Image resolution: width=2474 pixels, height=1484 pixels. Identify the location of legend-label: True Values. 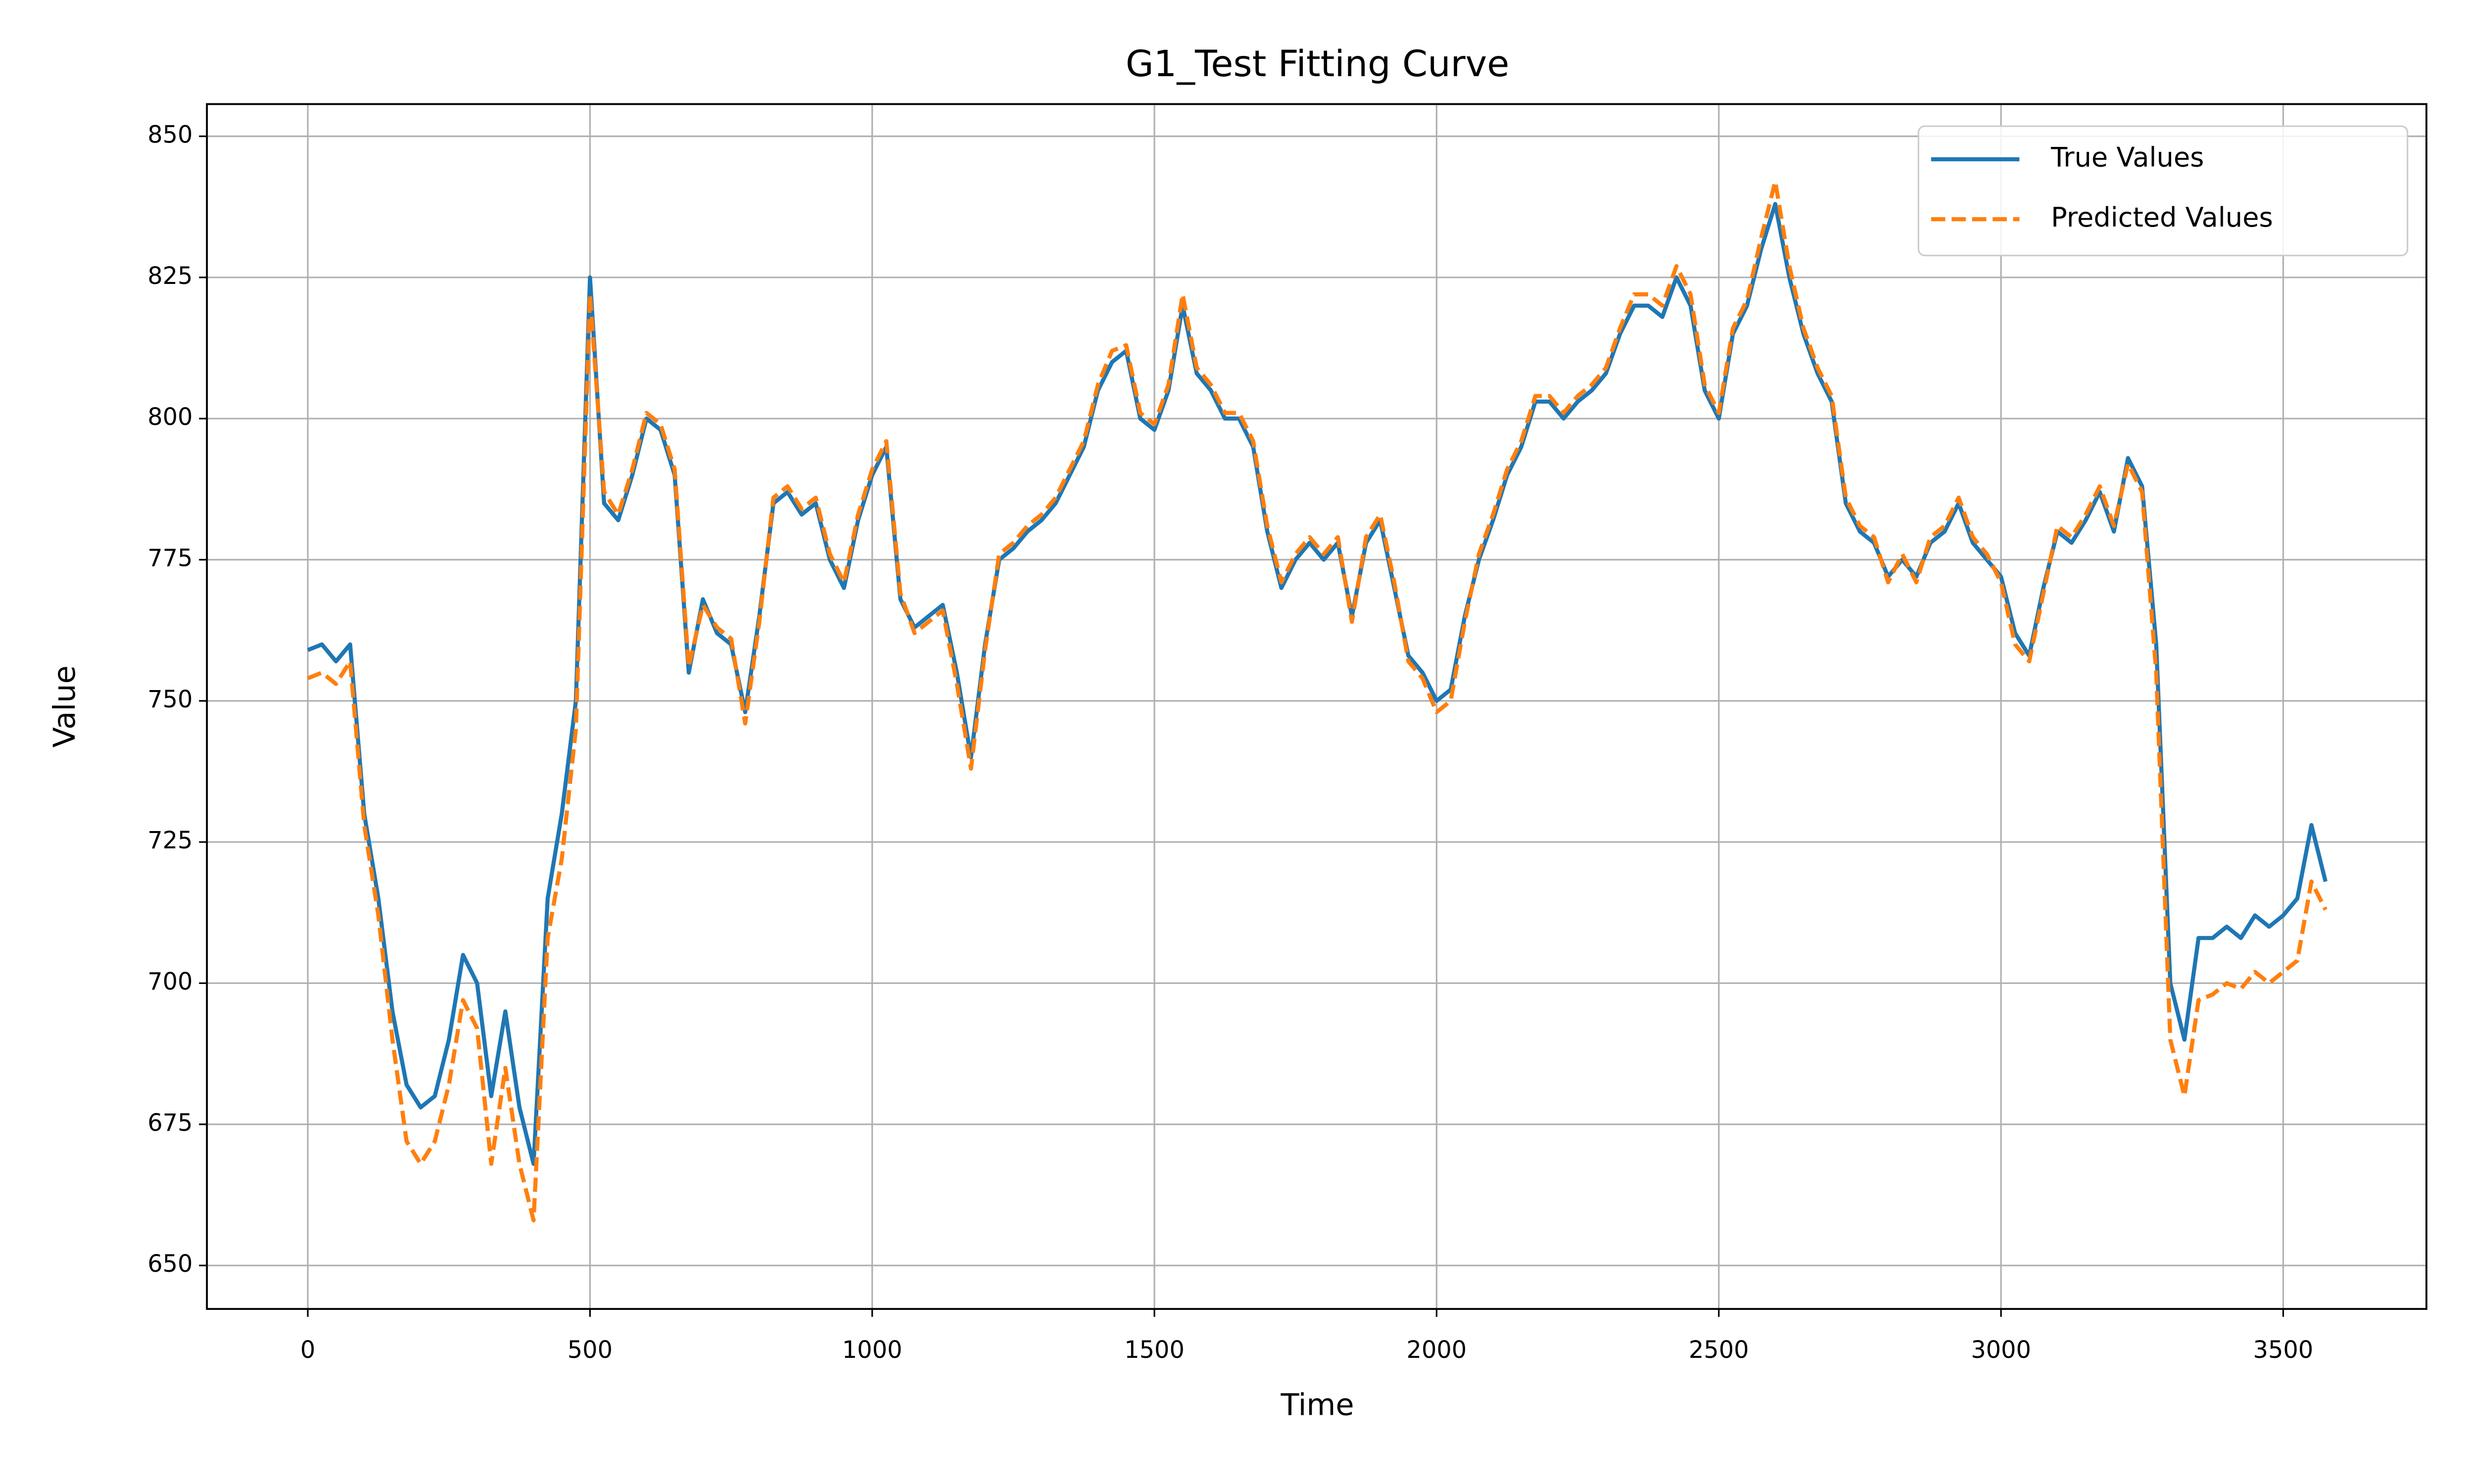
(2127, 157).